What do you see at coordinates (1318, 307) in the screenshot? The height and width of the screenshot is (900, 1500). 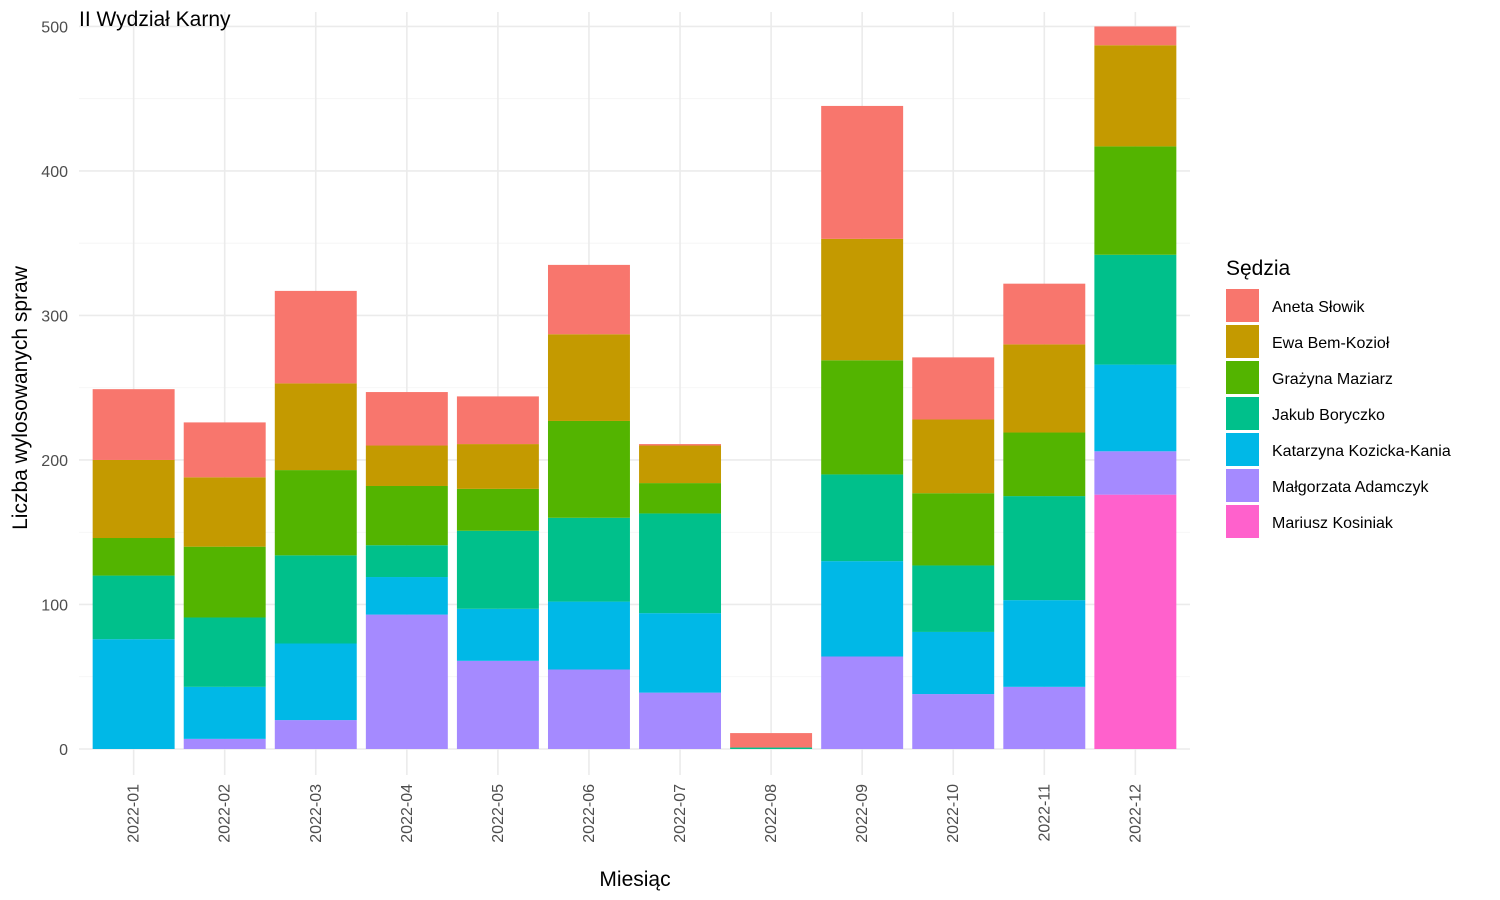 I see `legend-label: Aneta Słowik` at bounding box center [1318, 307].